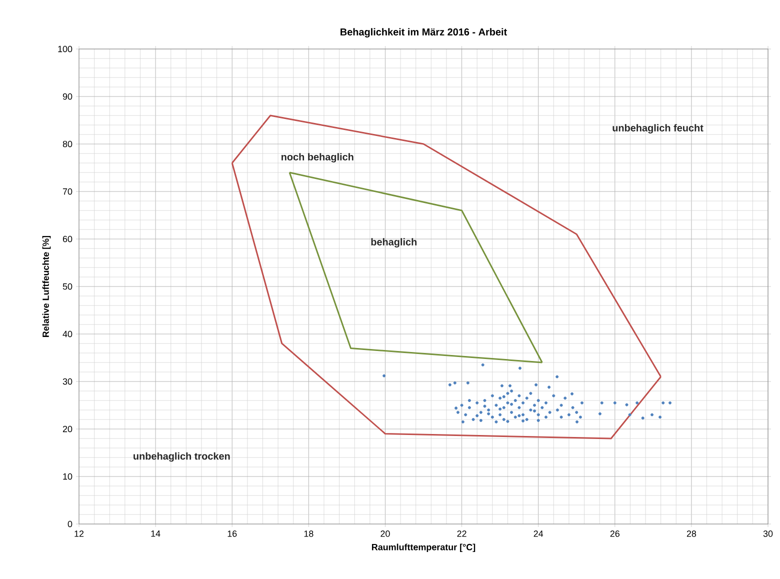  Describe the element at coordinates (46, 286) in the screenshot. I see `y-axis-title: Relative Luftfeuchte [%]` at that location.